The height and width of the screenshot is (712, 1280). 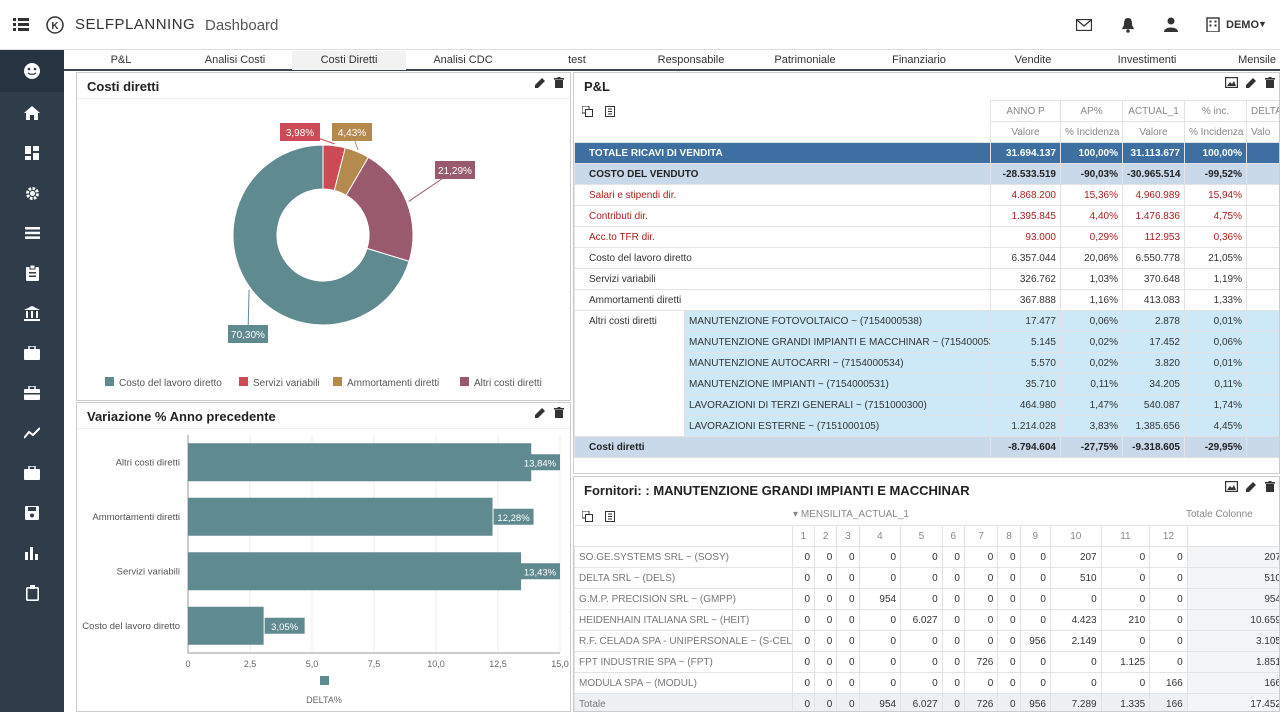 I want to click on month-col-head: 12, so click(x=1168, y=536).